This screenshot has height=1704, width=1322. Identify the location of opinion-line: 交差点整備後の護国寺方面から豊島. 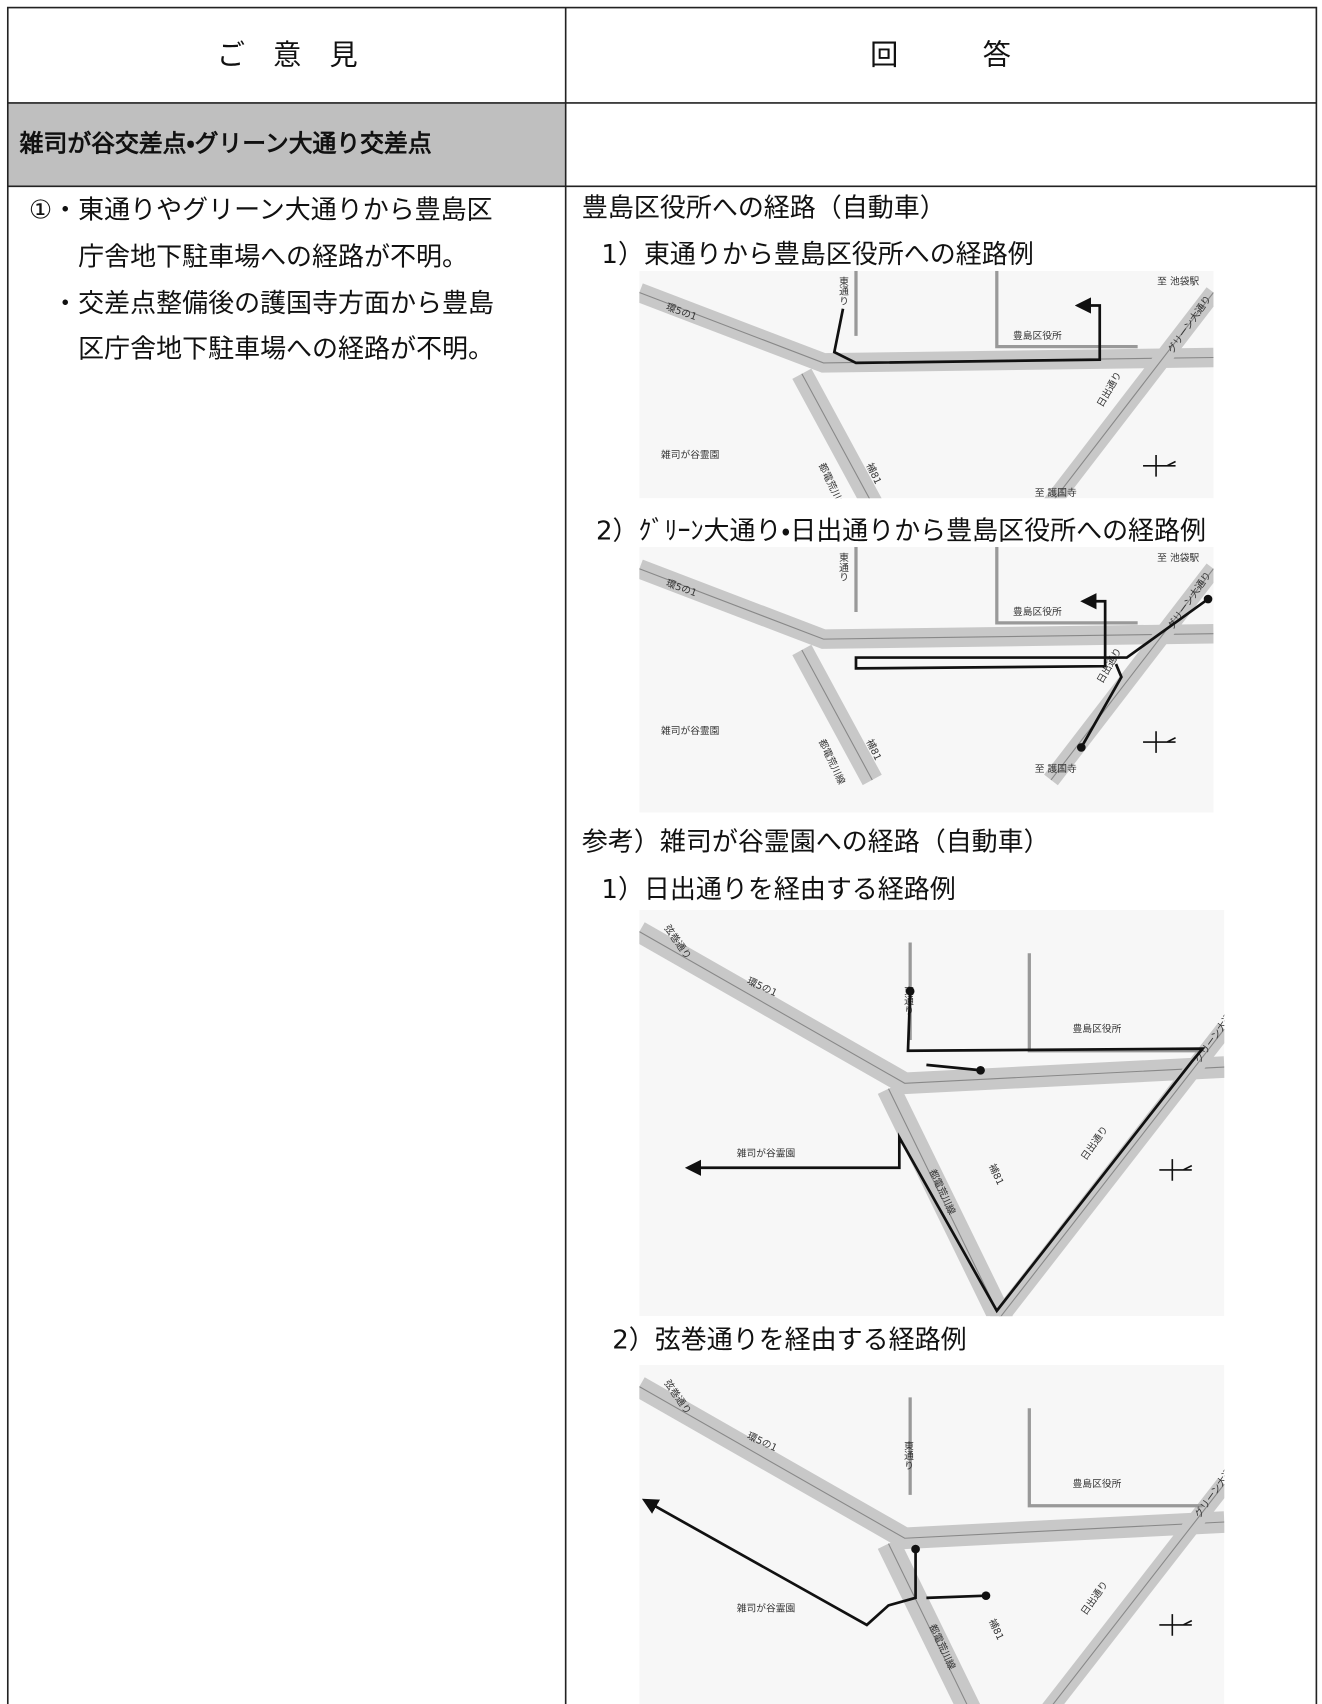
(286, 304).